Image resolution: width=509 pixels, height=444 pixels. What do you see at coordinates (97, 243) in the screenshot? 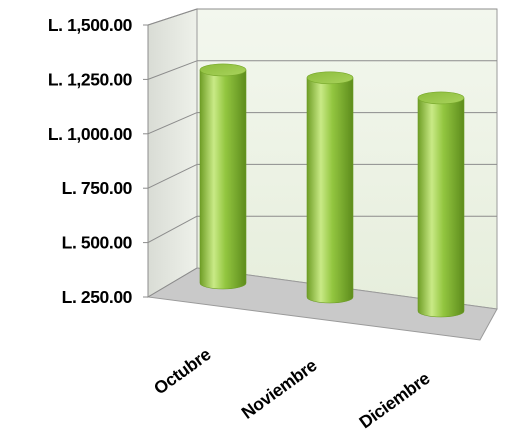
I see `y-tick-label: L. 500.00` at bounding box center [97, 243].